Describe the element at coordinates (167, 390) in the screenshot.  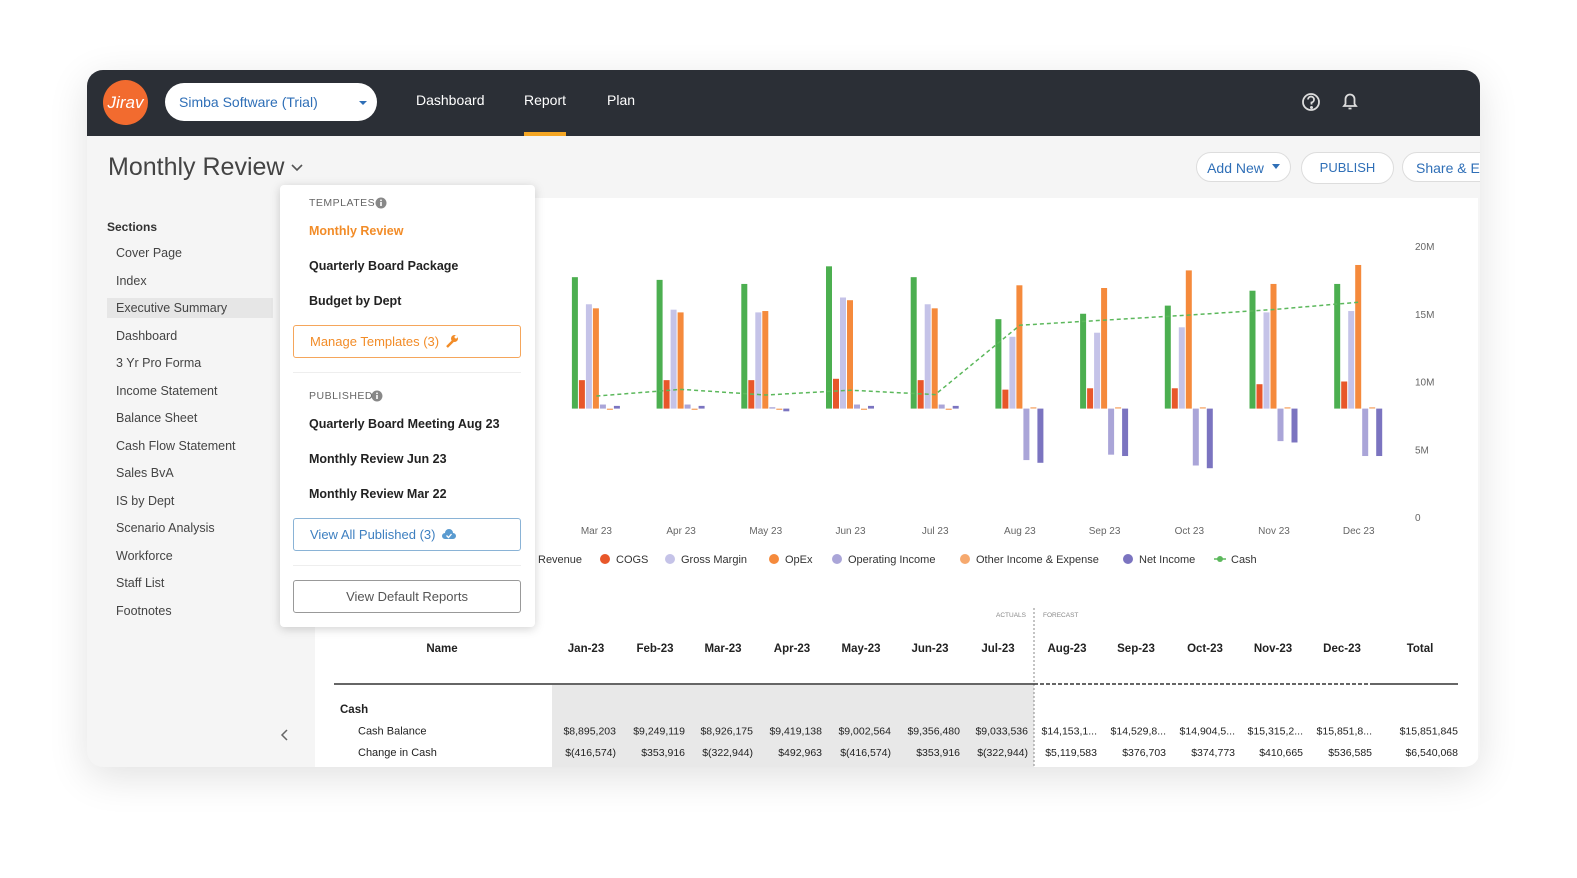
I see `sidebar-item: Income Statement` at that location.